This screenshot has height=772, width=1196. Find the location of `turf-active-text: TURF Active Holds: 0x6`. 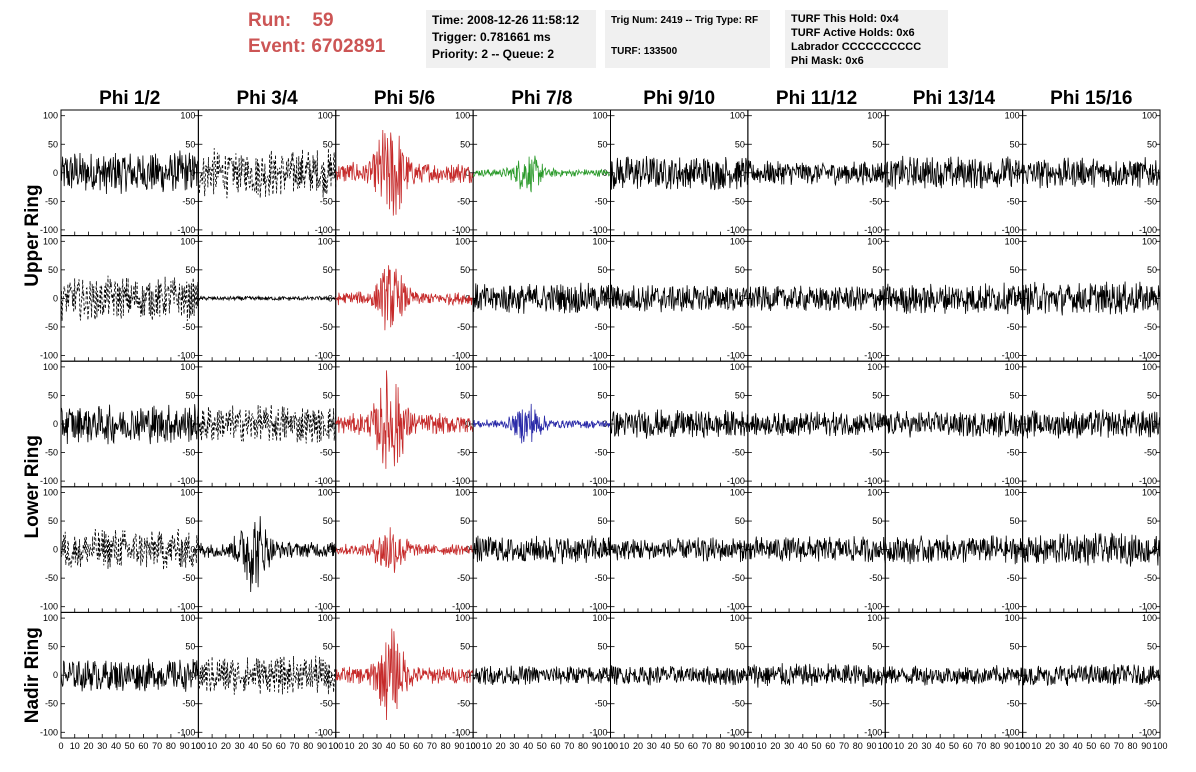

turf-active-text: TURF Active Holds: 0x6 is located at coordinates (853, 33).